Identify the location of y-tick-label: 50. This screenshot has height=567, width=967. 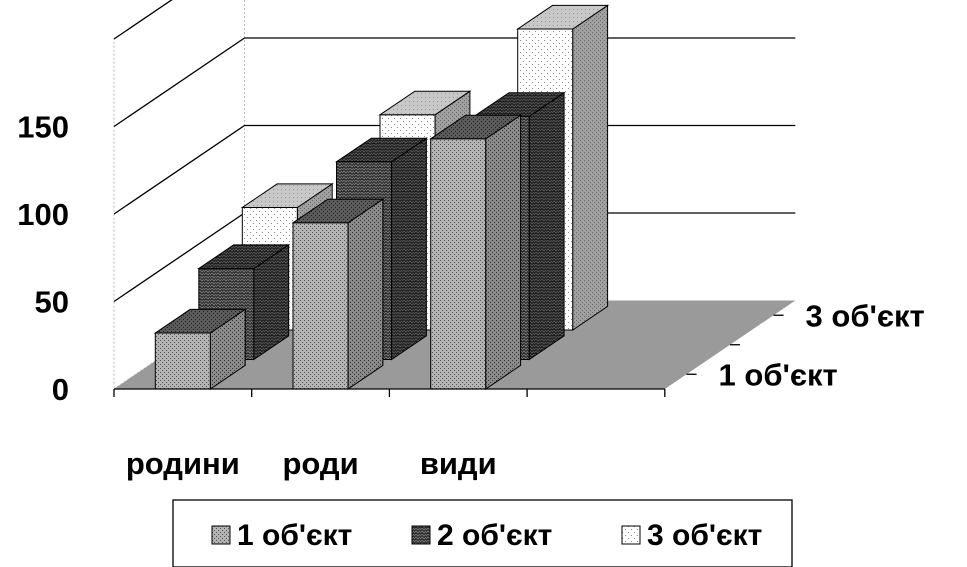
(52, 302).